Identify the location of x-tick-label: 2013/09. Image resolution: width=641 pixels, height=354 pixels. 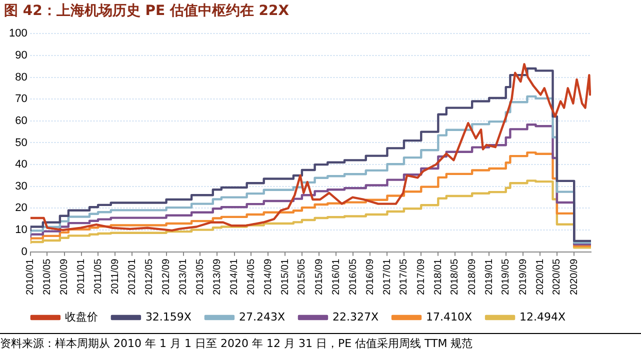
(217, 277).